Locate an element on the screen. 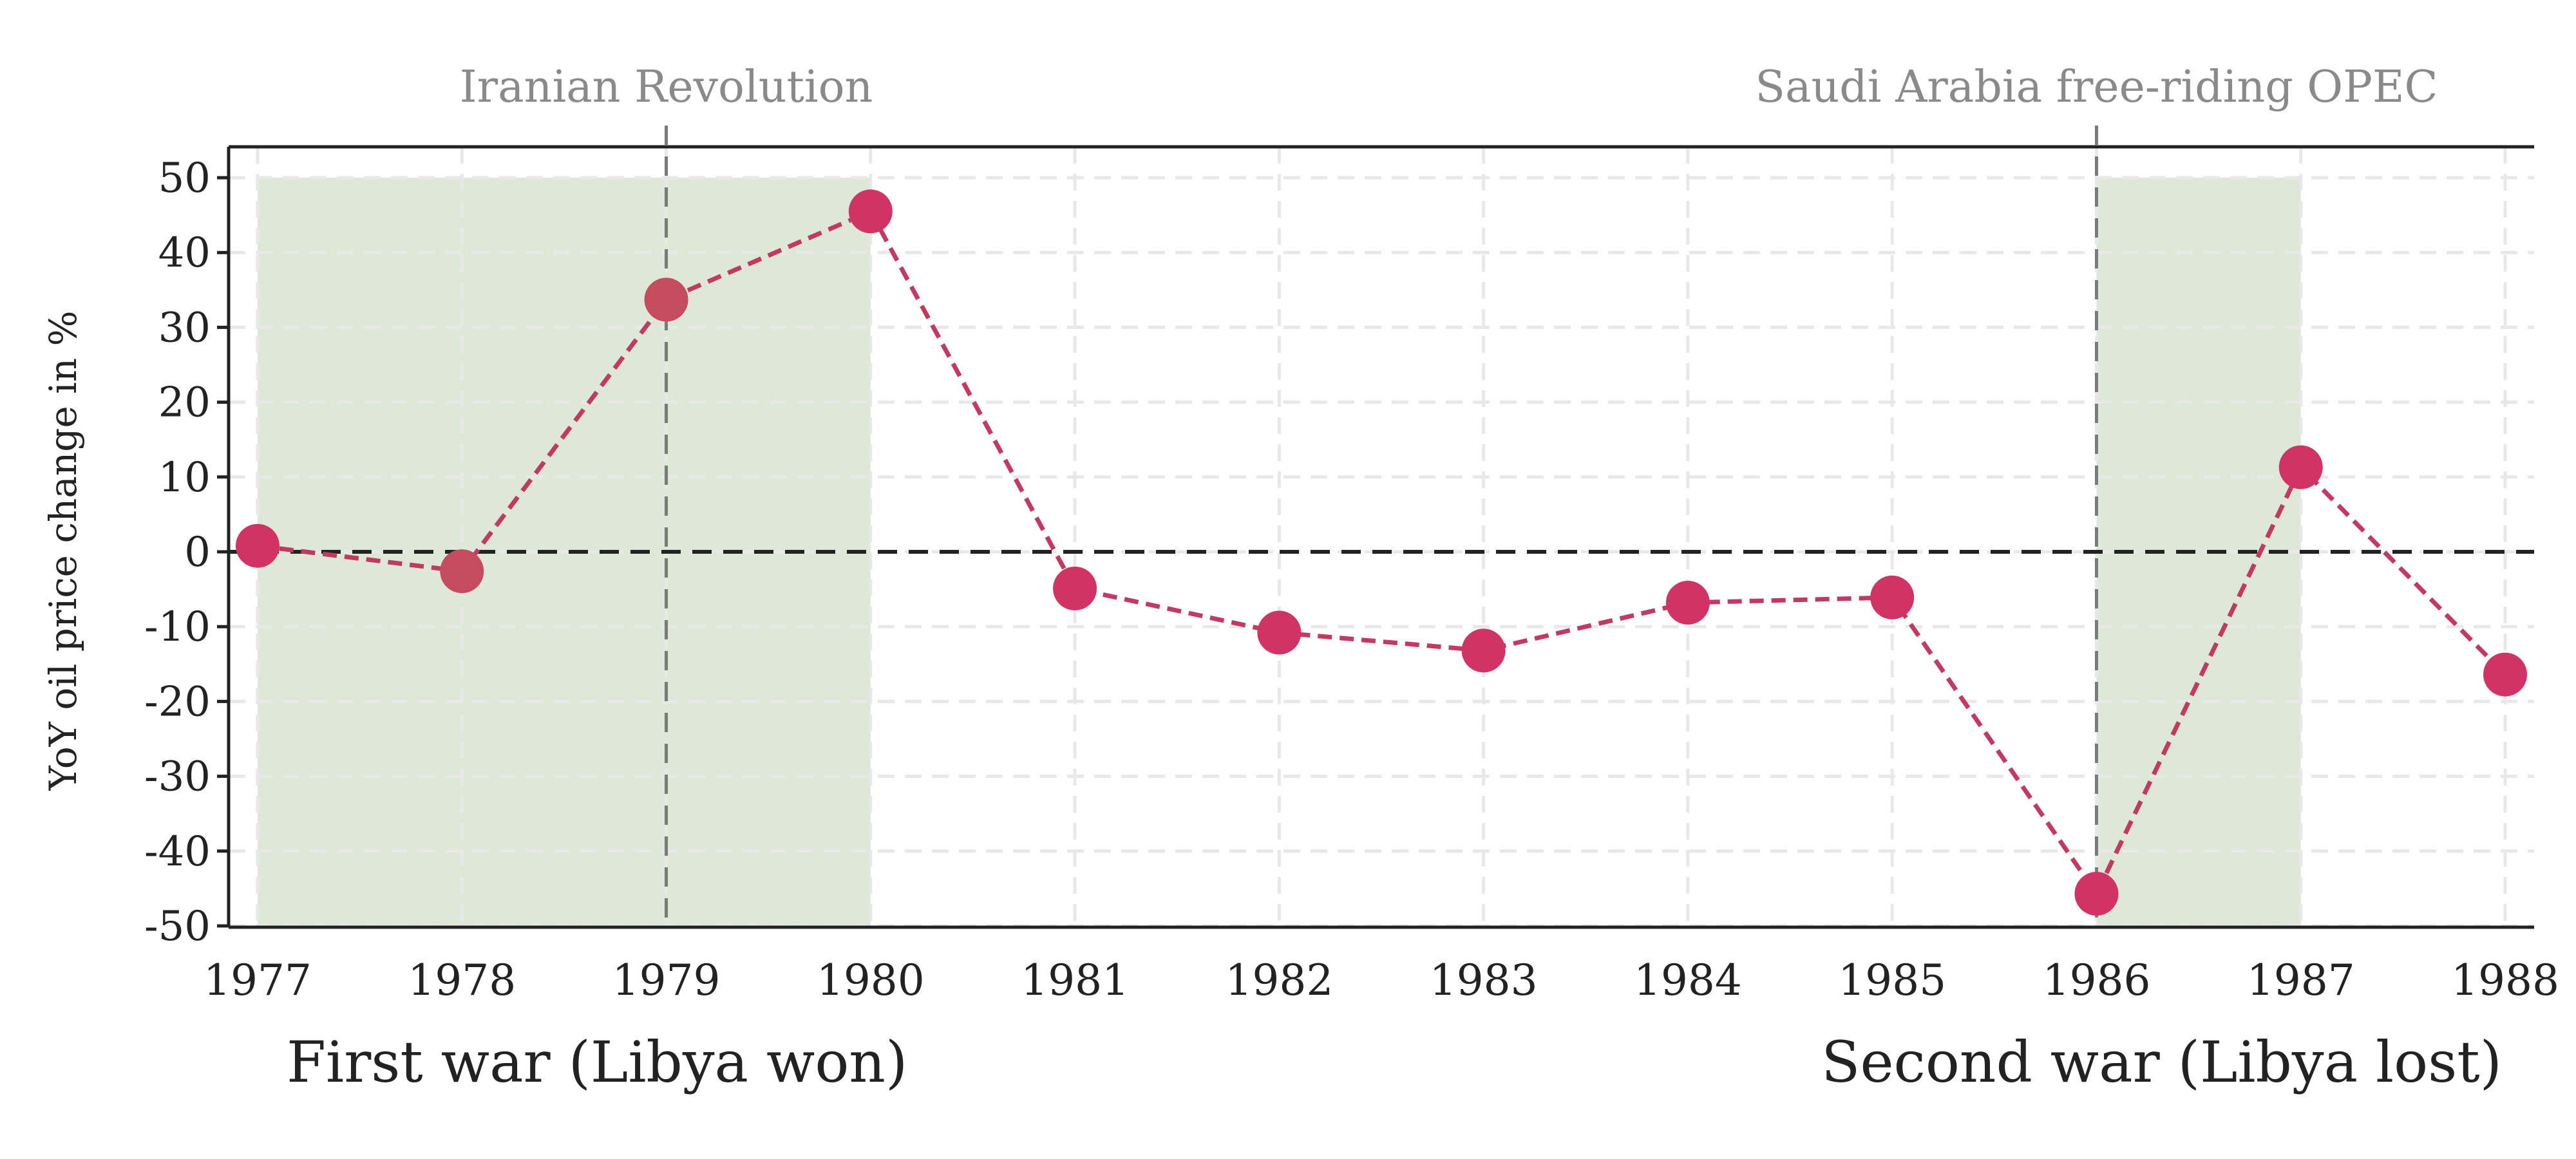 The width and height of the screenshot is (2576, 1159). period-label-2: Second war (Libya lost) is located at coordinates (2161, 1062).